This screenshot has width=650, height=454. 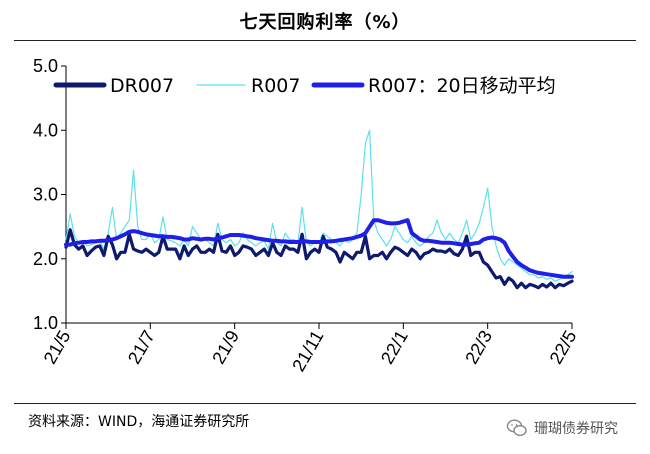 What do you see at coordinates (225, 347) in the screenshot?
I see `x-tick-label: 21/9` at bounding box center [225, 347].